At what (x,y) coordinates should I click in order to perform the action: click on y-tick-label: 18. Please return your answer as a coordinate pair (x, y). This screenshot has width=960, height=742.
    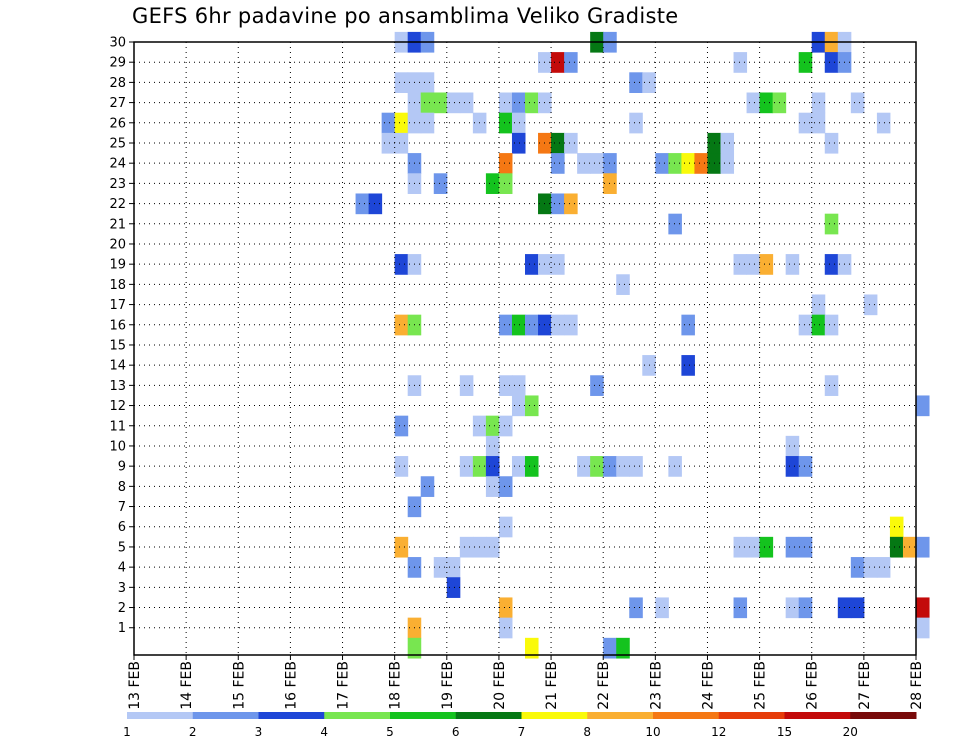
    Looking at the image, I should click on (117, 285).